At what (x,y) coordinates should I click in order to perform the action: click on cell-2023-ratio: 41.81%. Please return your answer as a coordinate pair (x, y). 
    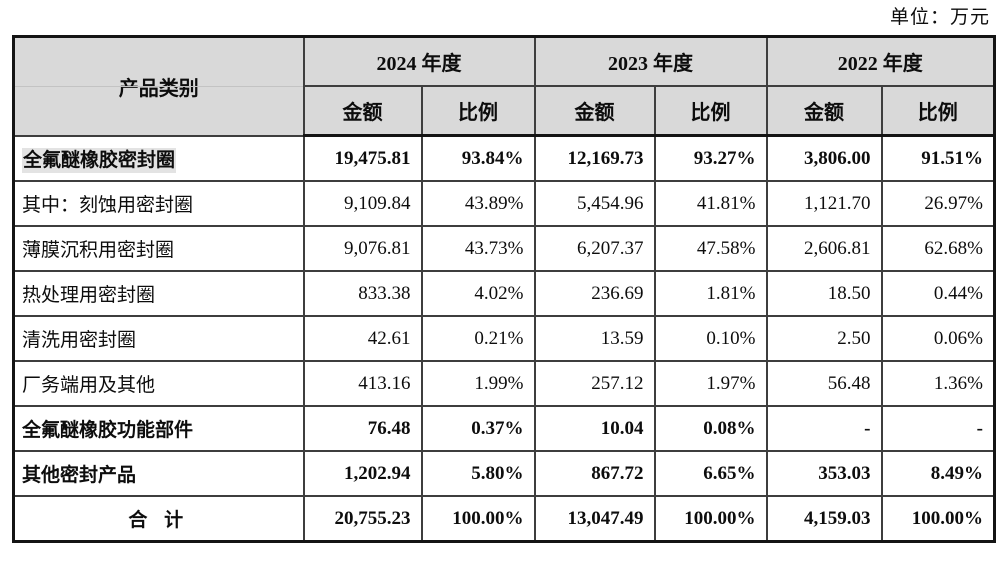
    Looking at the image, I should click on (710, 203).